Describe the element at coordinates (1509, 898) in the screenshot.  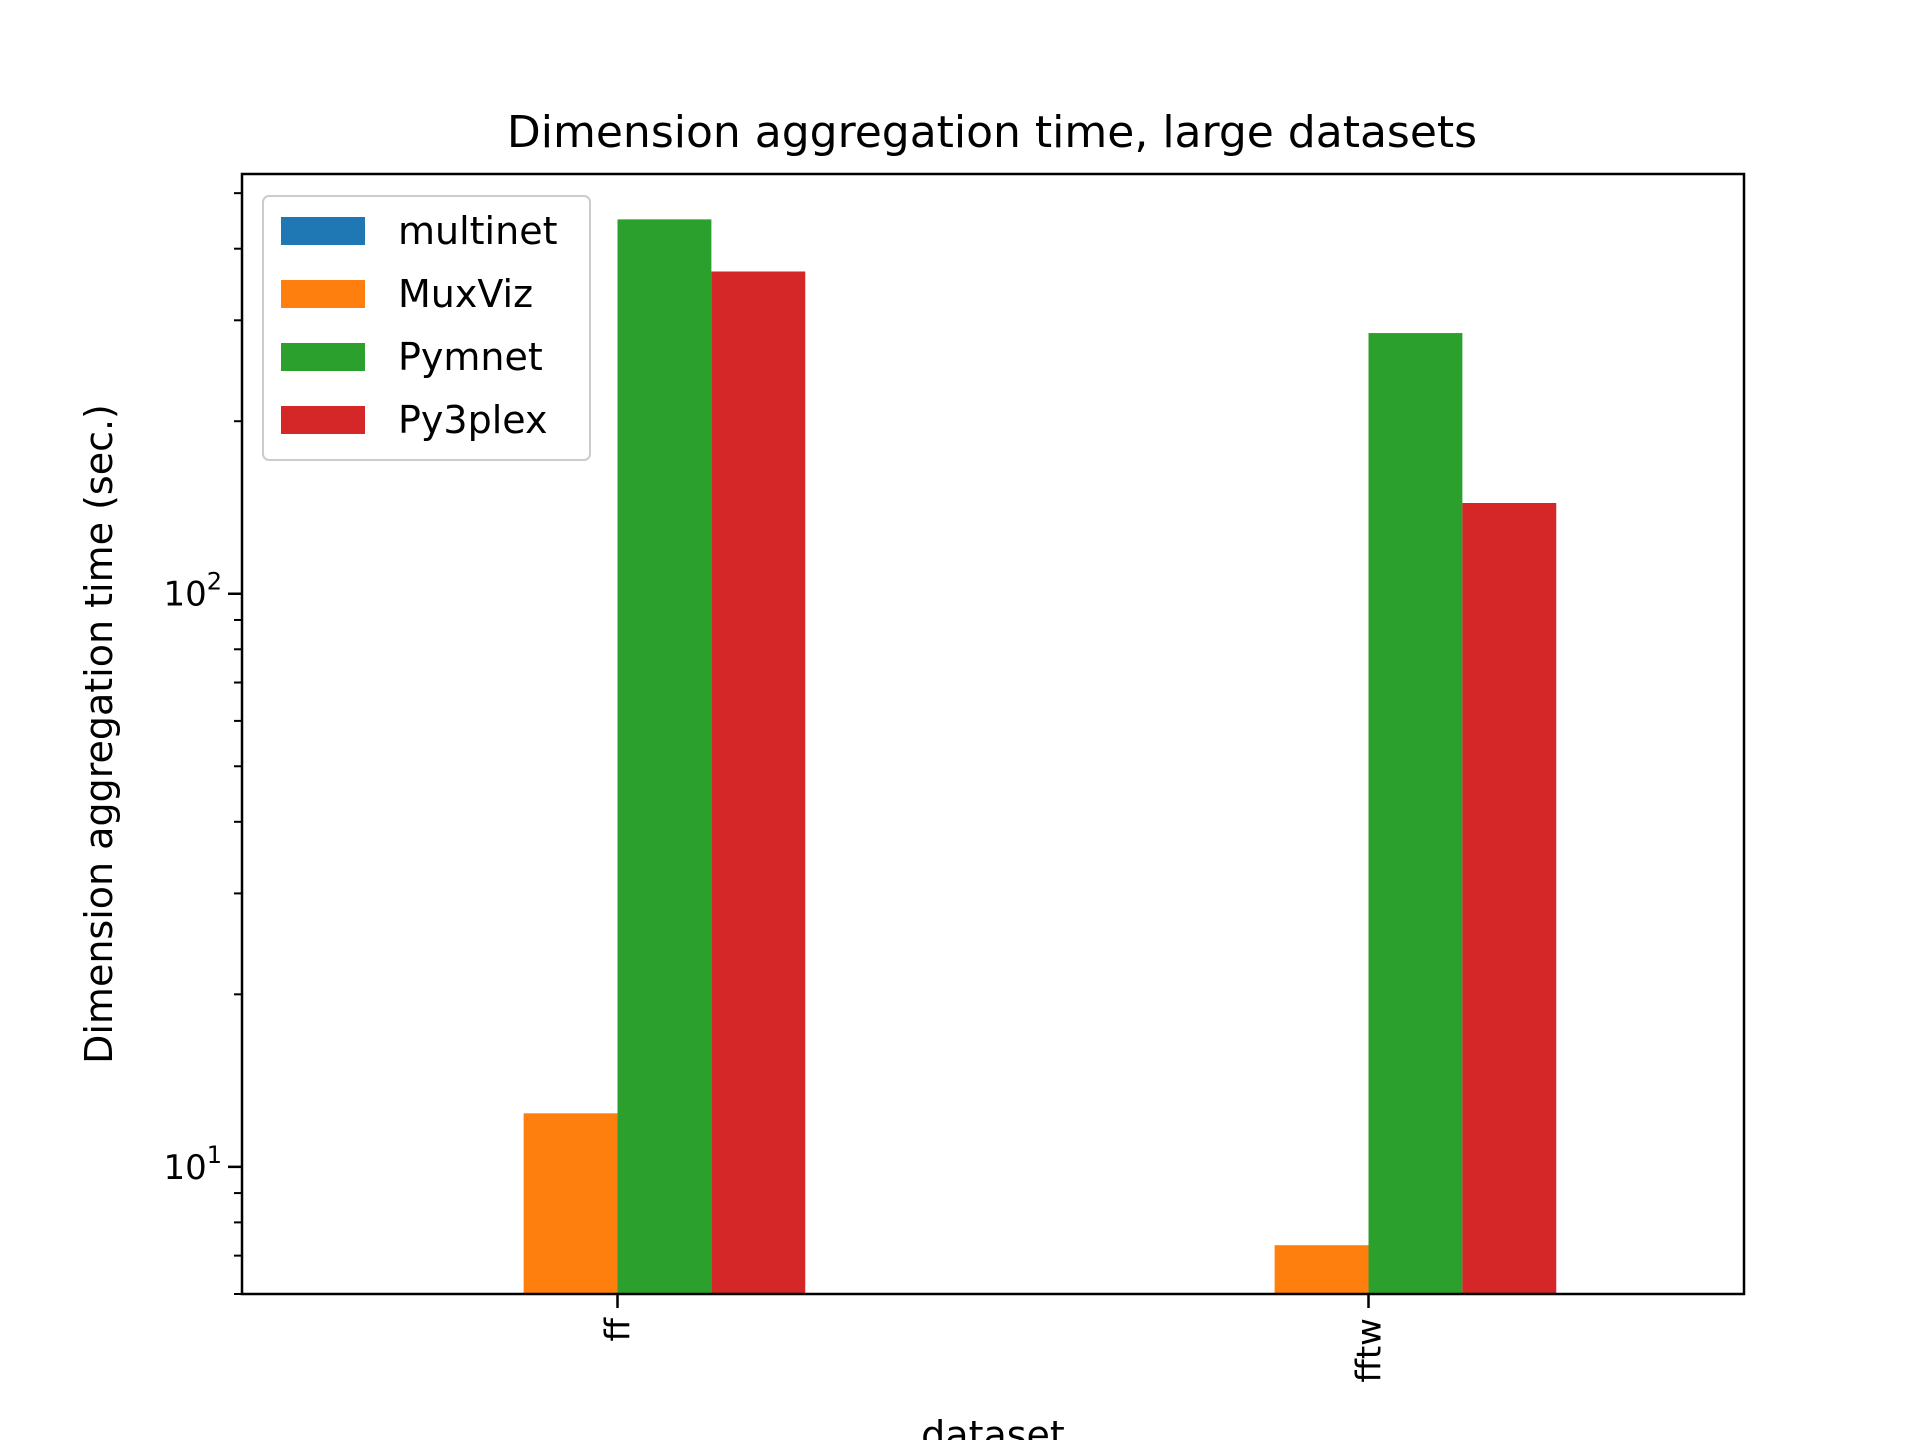
I see `bar-py3plex-fftw` at that location.